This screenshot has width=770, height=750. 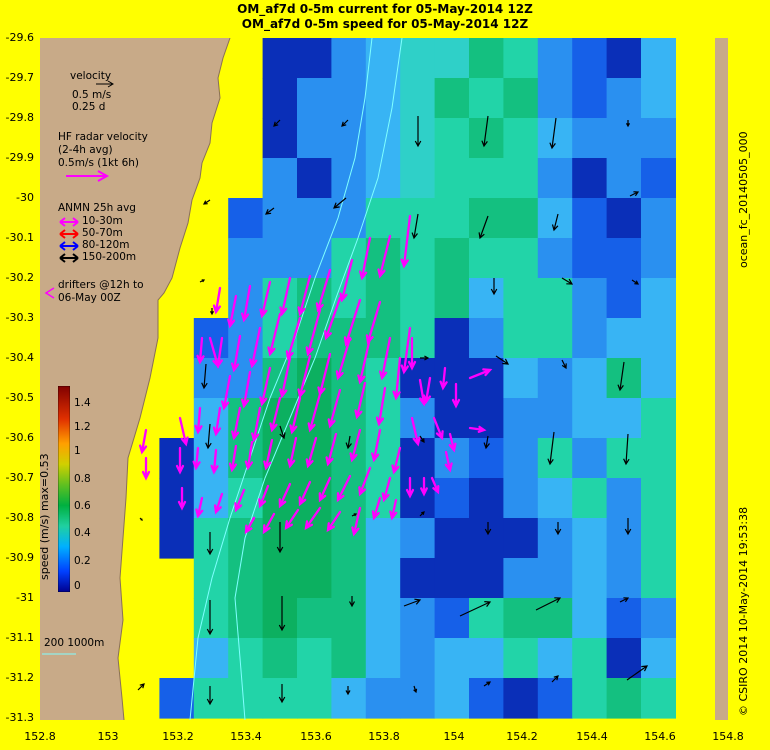 What do you see at coordinates (19, 477) in the screenshot?
I see `y-tick: -30.7` at bounding box center [19, 477].